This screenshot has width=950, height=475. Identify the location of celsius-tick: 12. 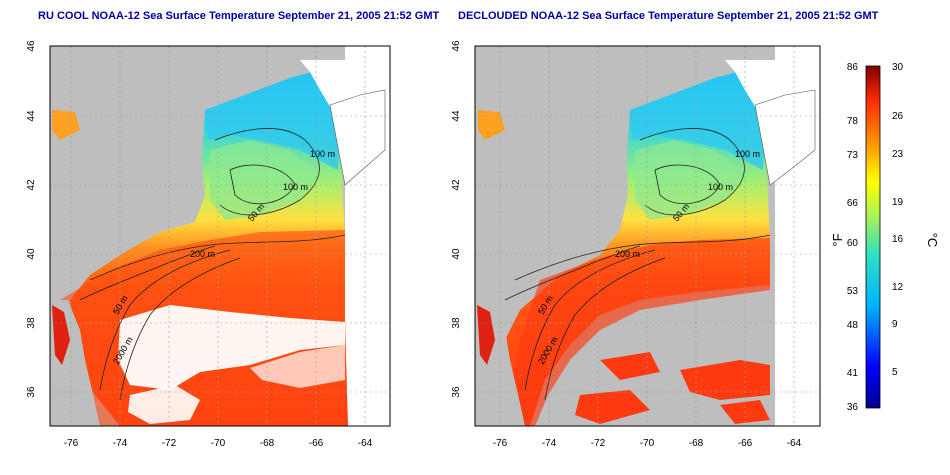
(898, 287).